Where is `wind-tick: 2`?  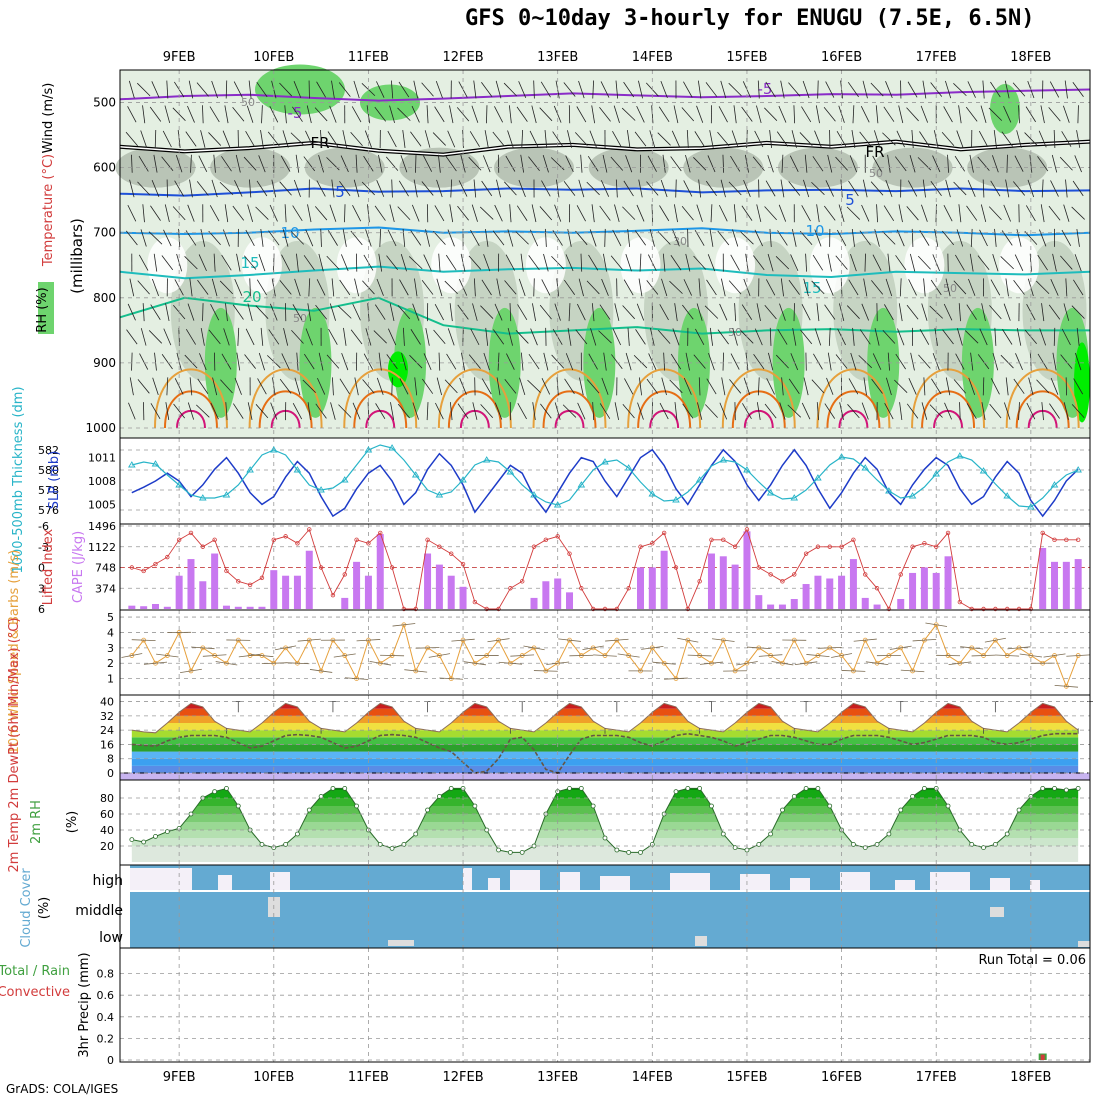 wind-tick: 2 is located at coordinates (110, 663).